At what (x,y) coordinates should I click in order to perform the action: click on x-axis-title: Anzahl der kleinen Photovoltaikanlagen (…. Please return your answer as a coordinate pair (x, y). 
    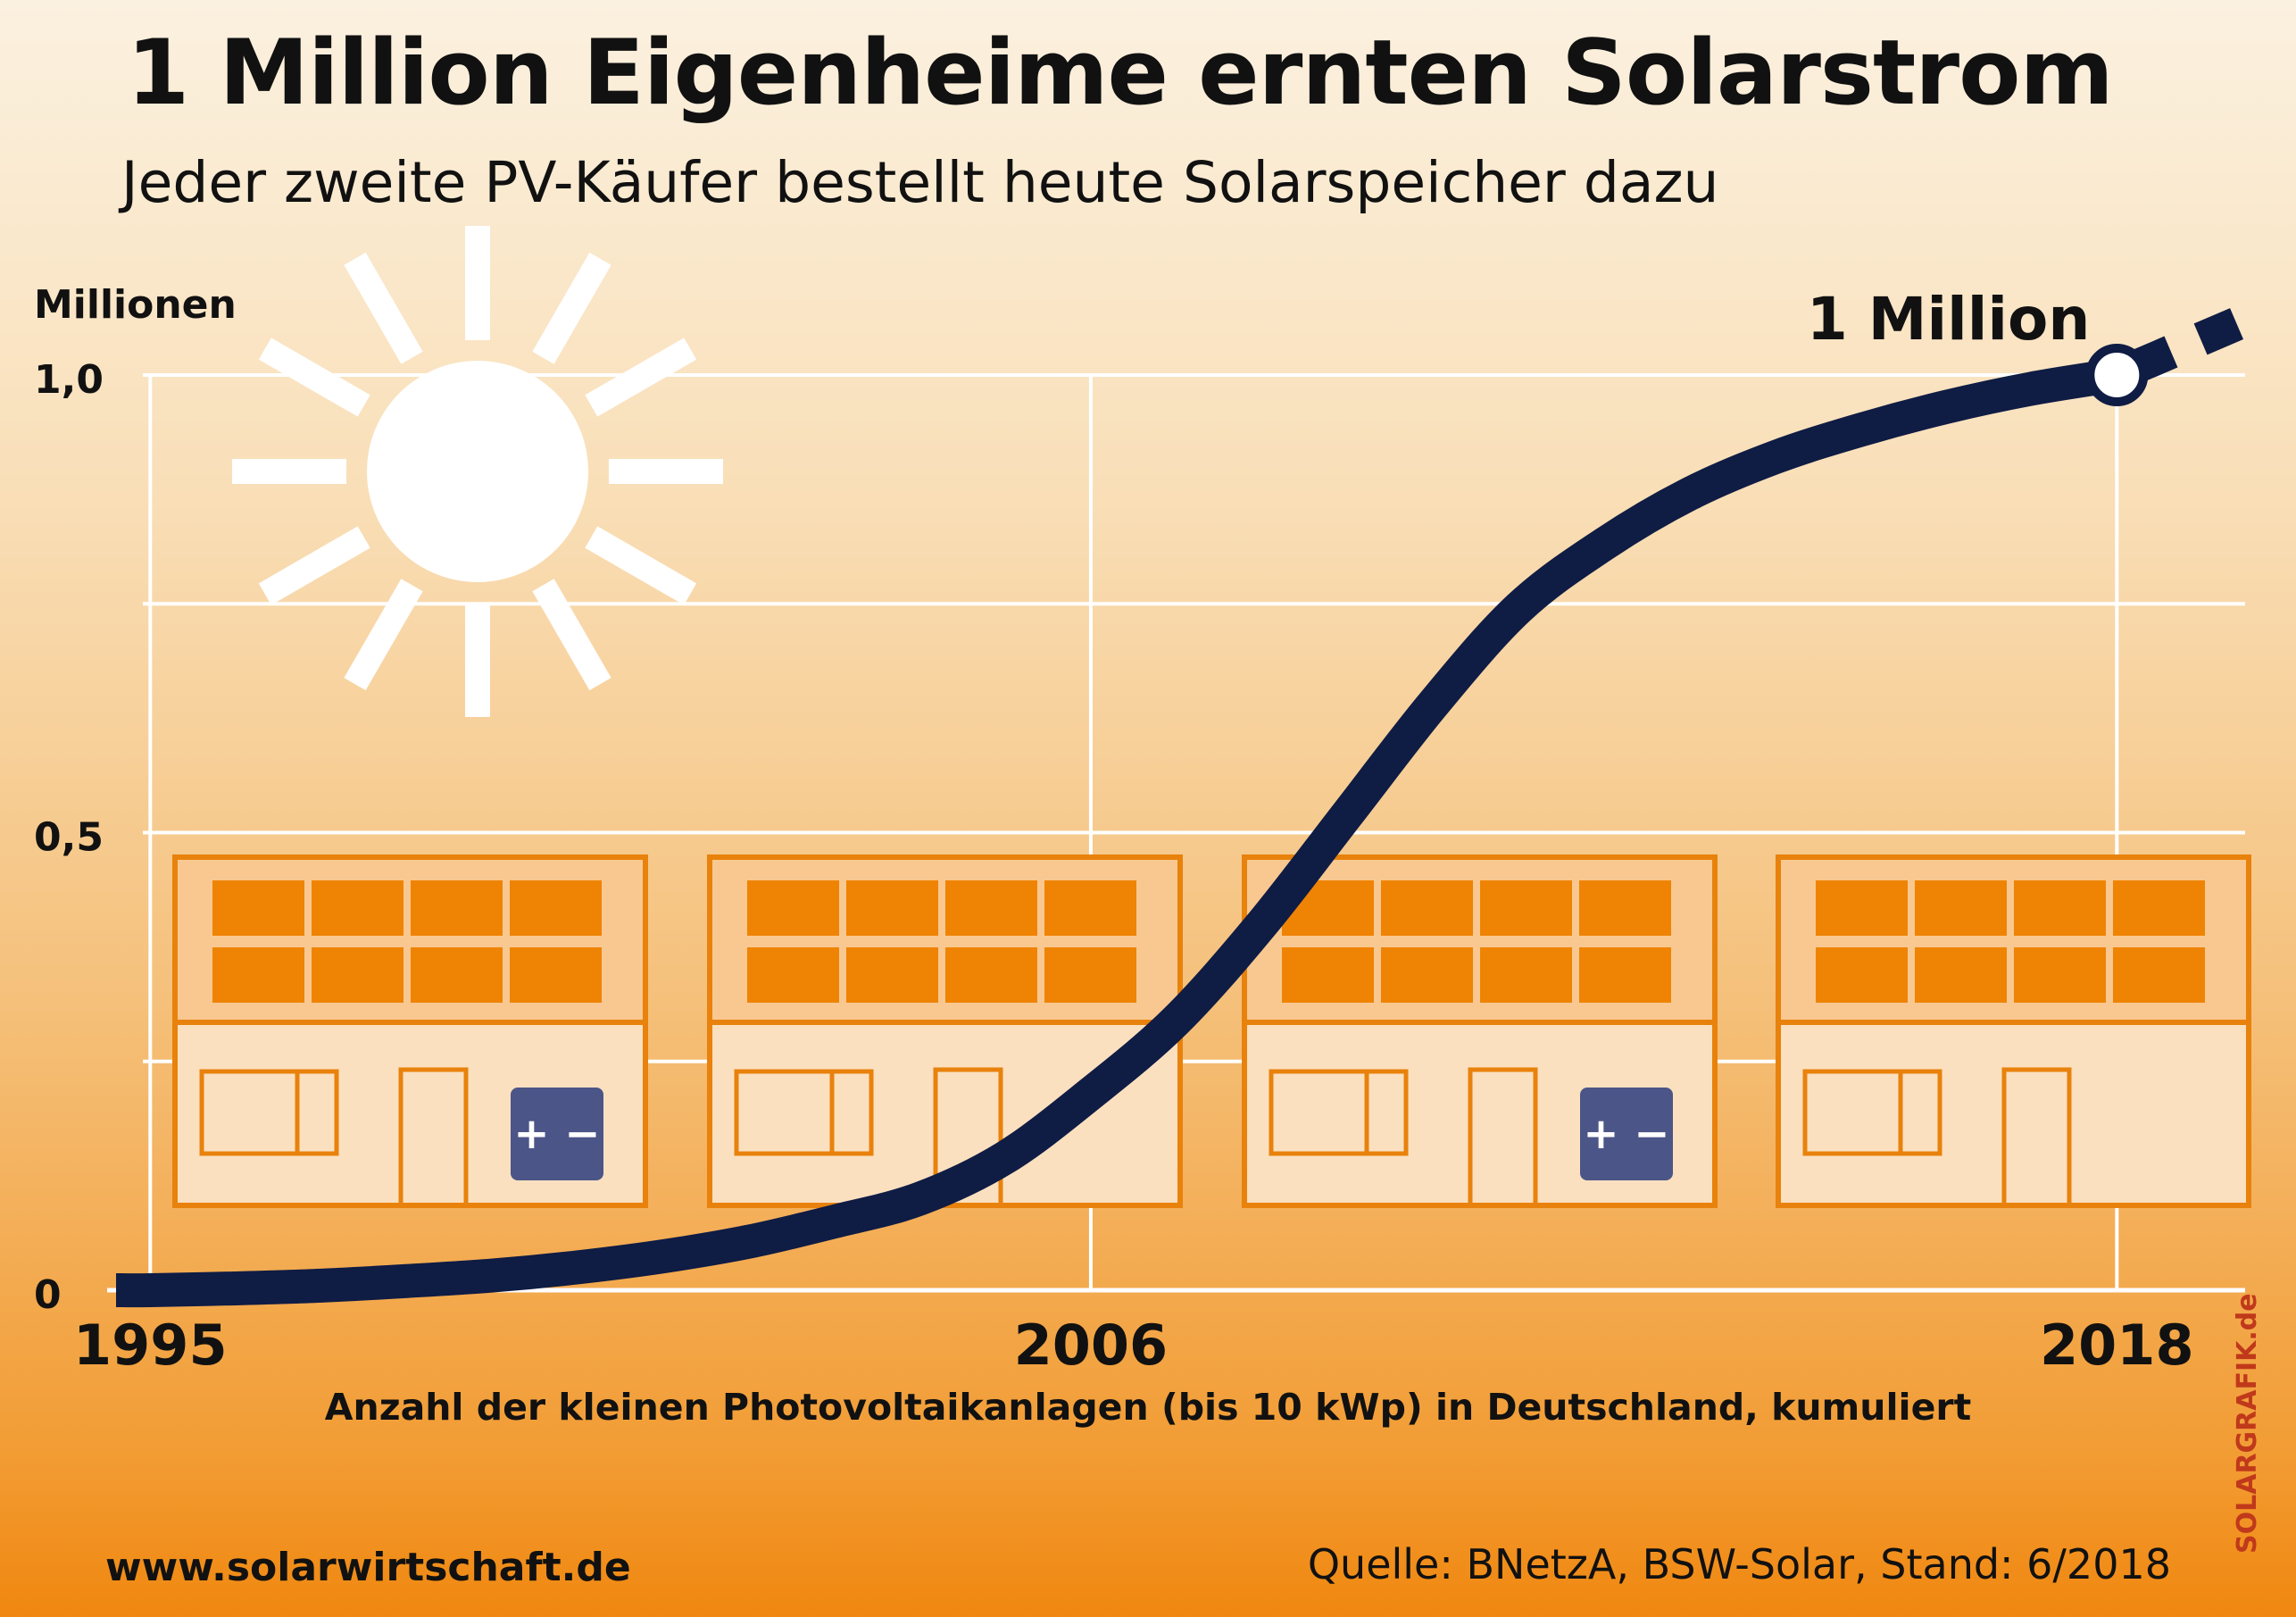
    Looking at the image, I should click on (1148, 1408).